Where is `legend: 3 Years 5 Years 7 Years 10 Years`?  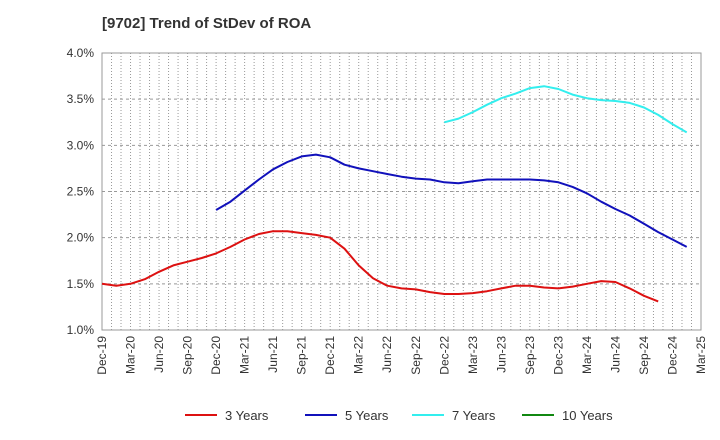
legend: 3 Years 5 Years 7 Years 10 Years is located at coordinates (399, 415).